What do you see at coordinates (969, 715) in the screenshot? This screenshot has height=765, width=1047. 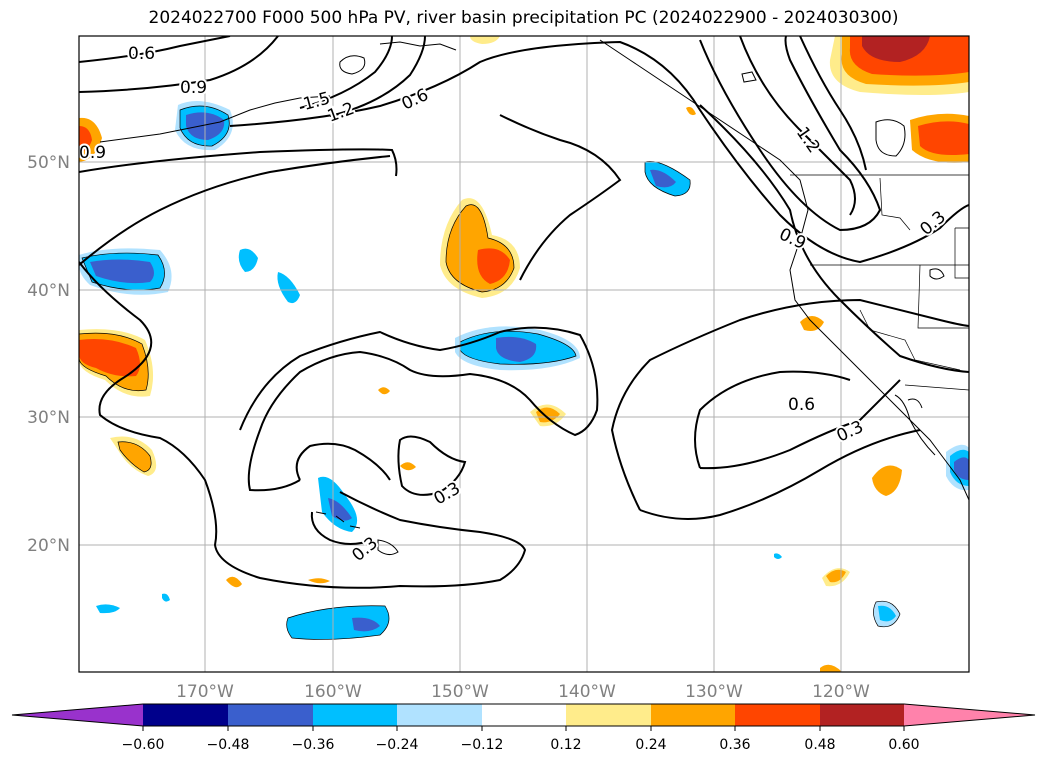 I see `colorbar-extend-max` at bounding box center [969, 715].